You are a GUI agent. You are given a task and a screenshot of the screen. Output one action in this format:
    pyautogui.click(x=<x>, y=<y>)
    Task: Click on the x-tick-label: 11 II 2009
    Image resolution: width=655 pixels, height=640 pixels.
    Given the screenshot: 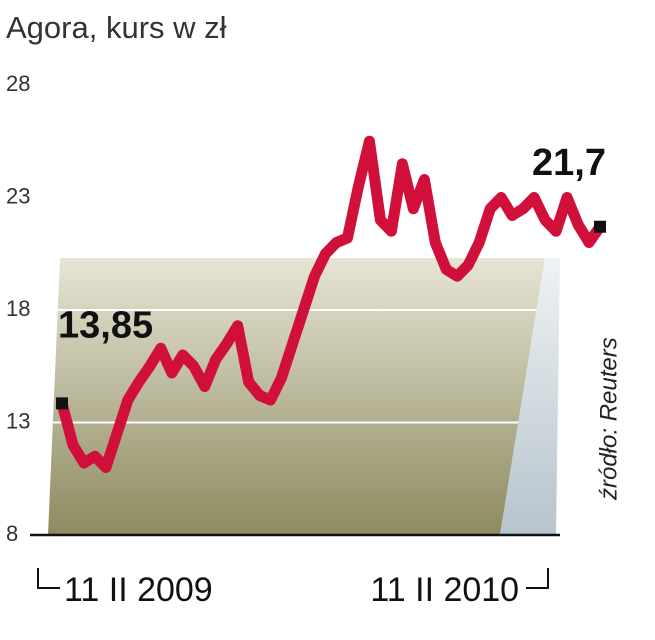 What is the action you would take?
    pyautogui.click(x=138, y=590)
    